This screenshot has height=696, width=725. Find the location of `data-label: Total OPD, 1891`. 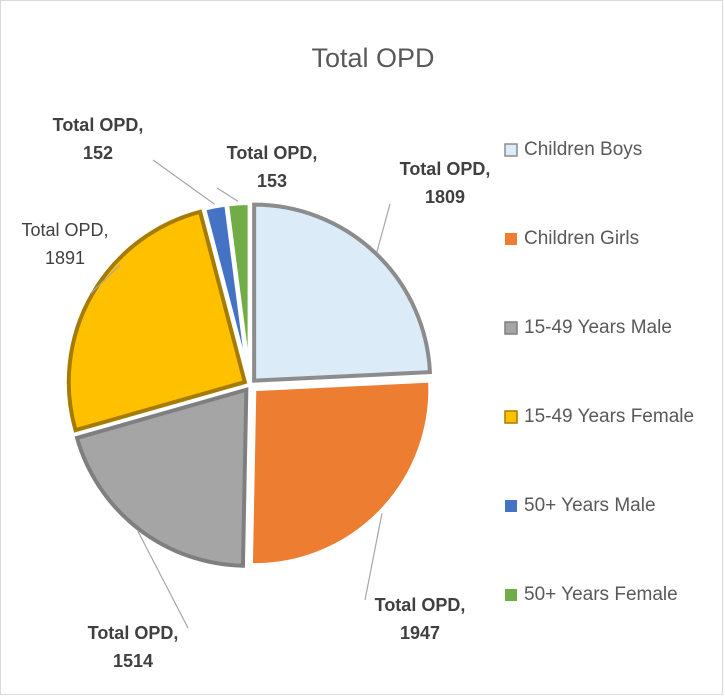

data-label: Total OPD, 1891 is located at coordinates (64, 244).